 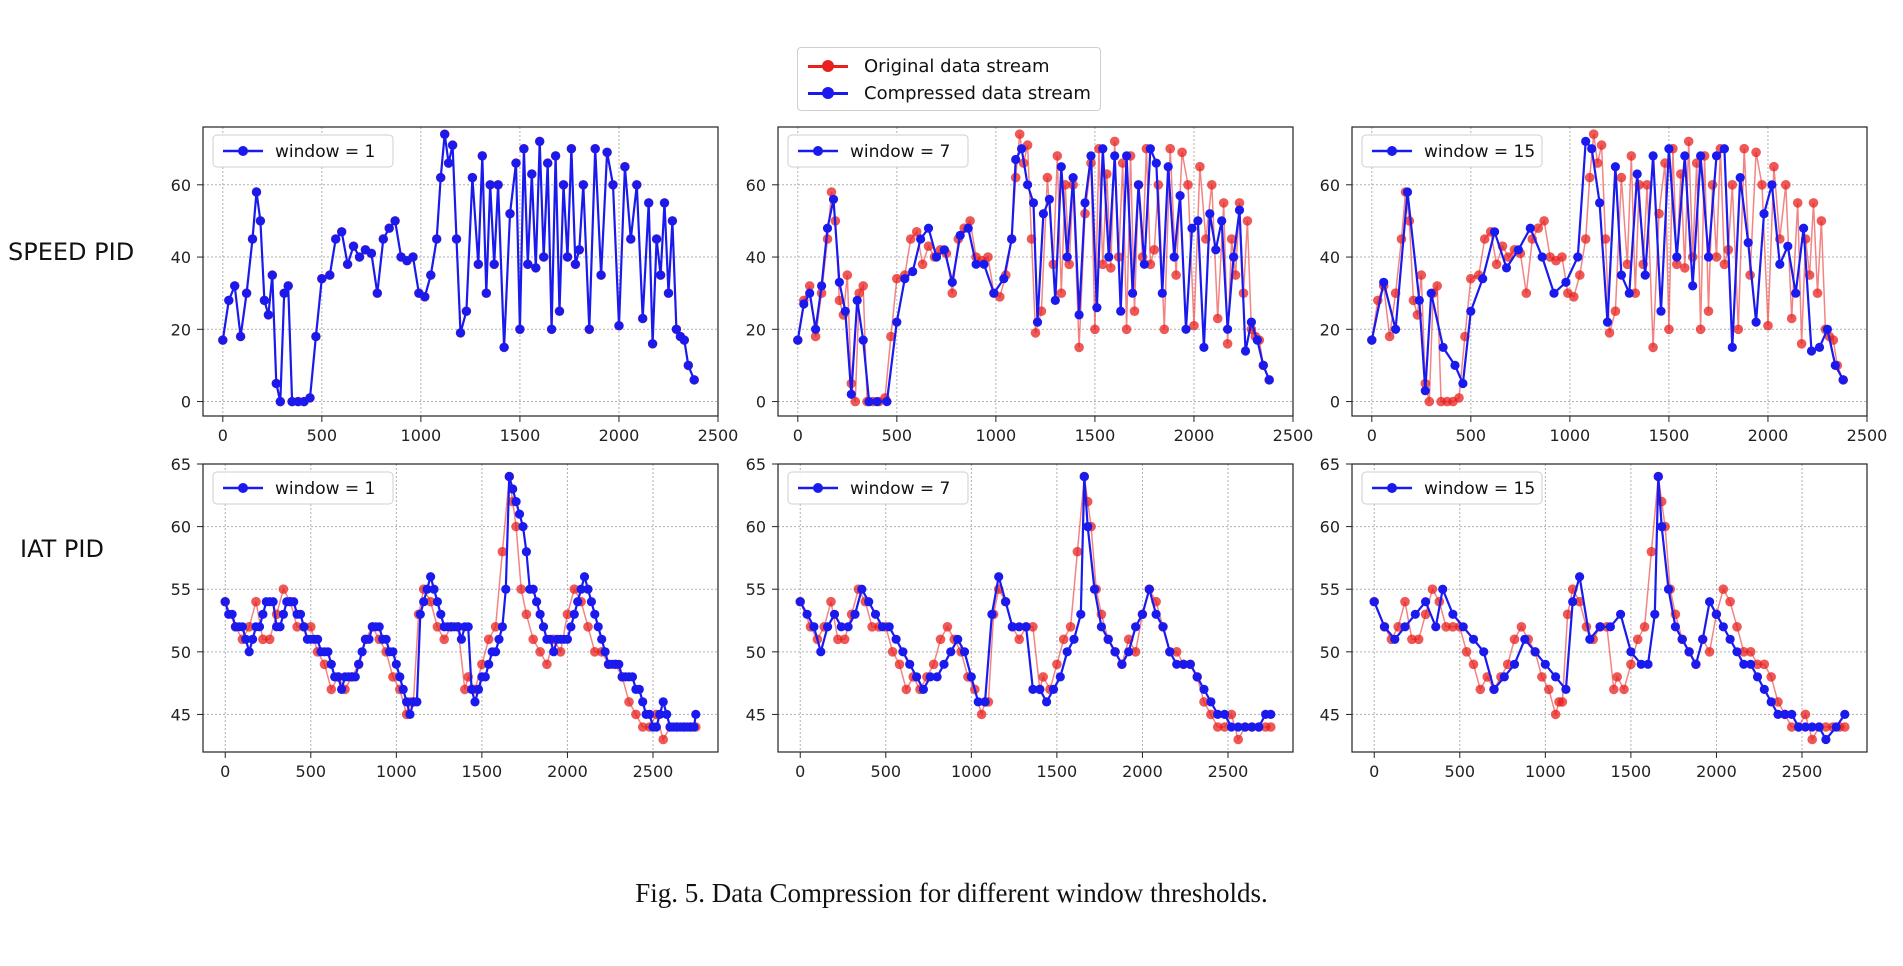 What do you see at coordinates (225, 771) in the screenshot?
I see `x-tick-label: 0` at bounding box center [225, 771].